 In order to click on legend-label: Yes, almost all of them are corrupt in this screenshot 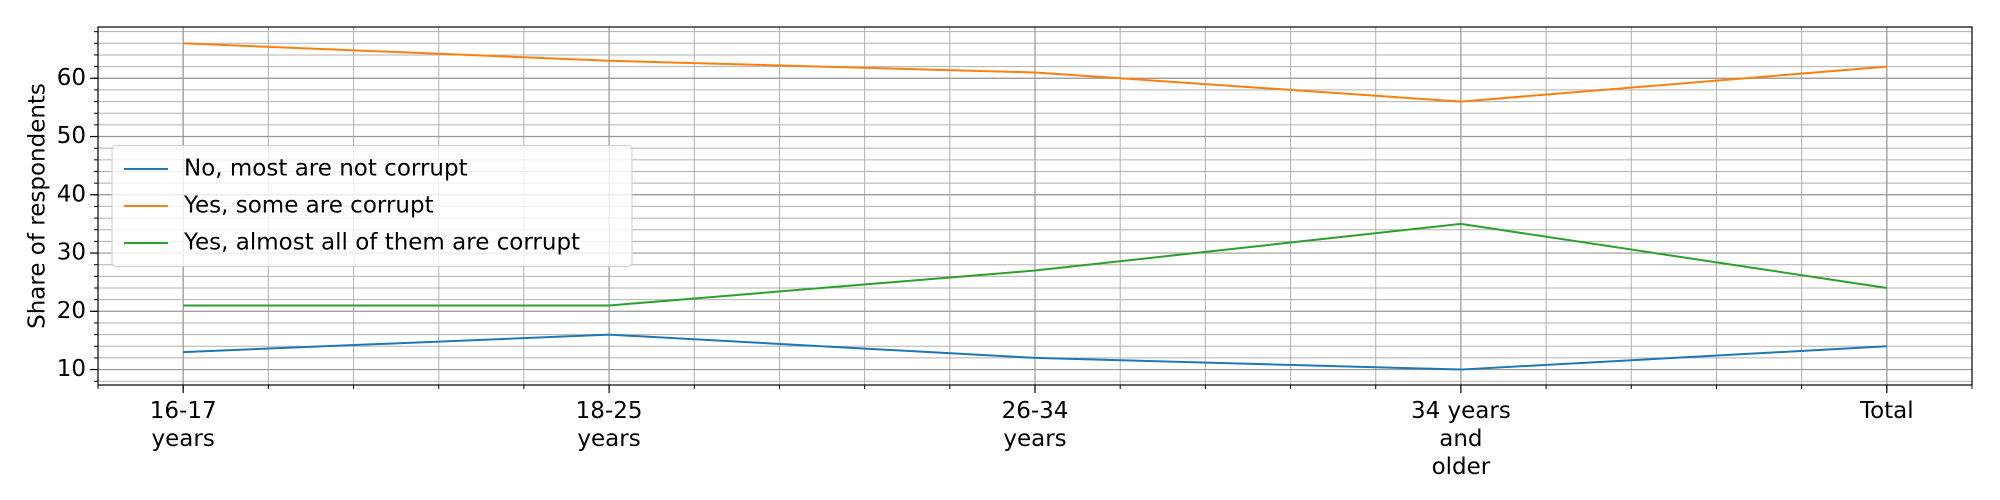, I will do `click(381, 243)`.